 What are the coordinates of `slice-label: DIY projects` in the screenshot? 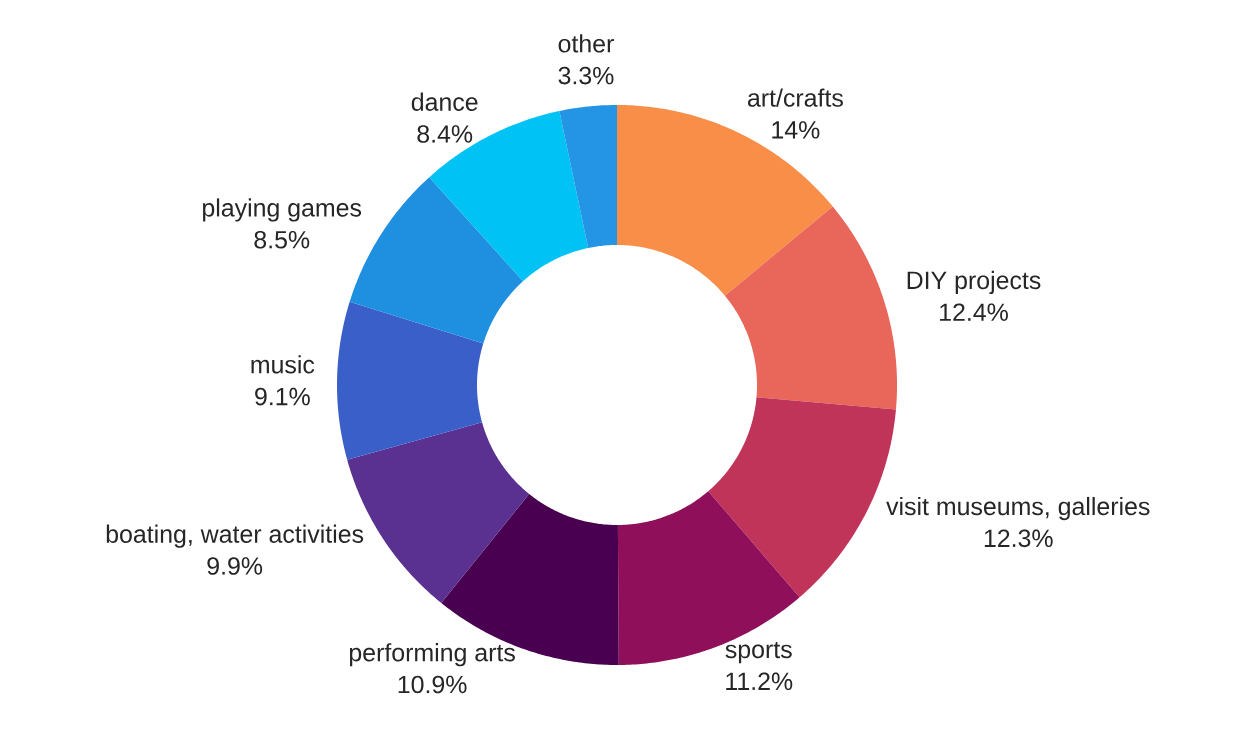 It's located at (974, 282).